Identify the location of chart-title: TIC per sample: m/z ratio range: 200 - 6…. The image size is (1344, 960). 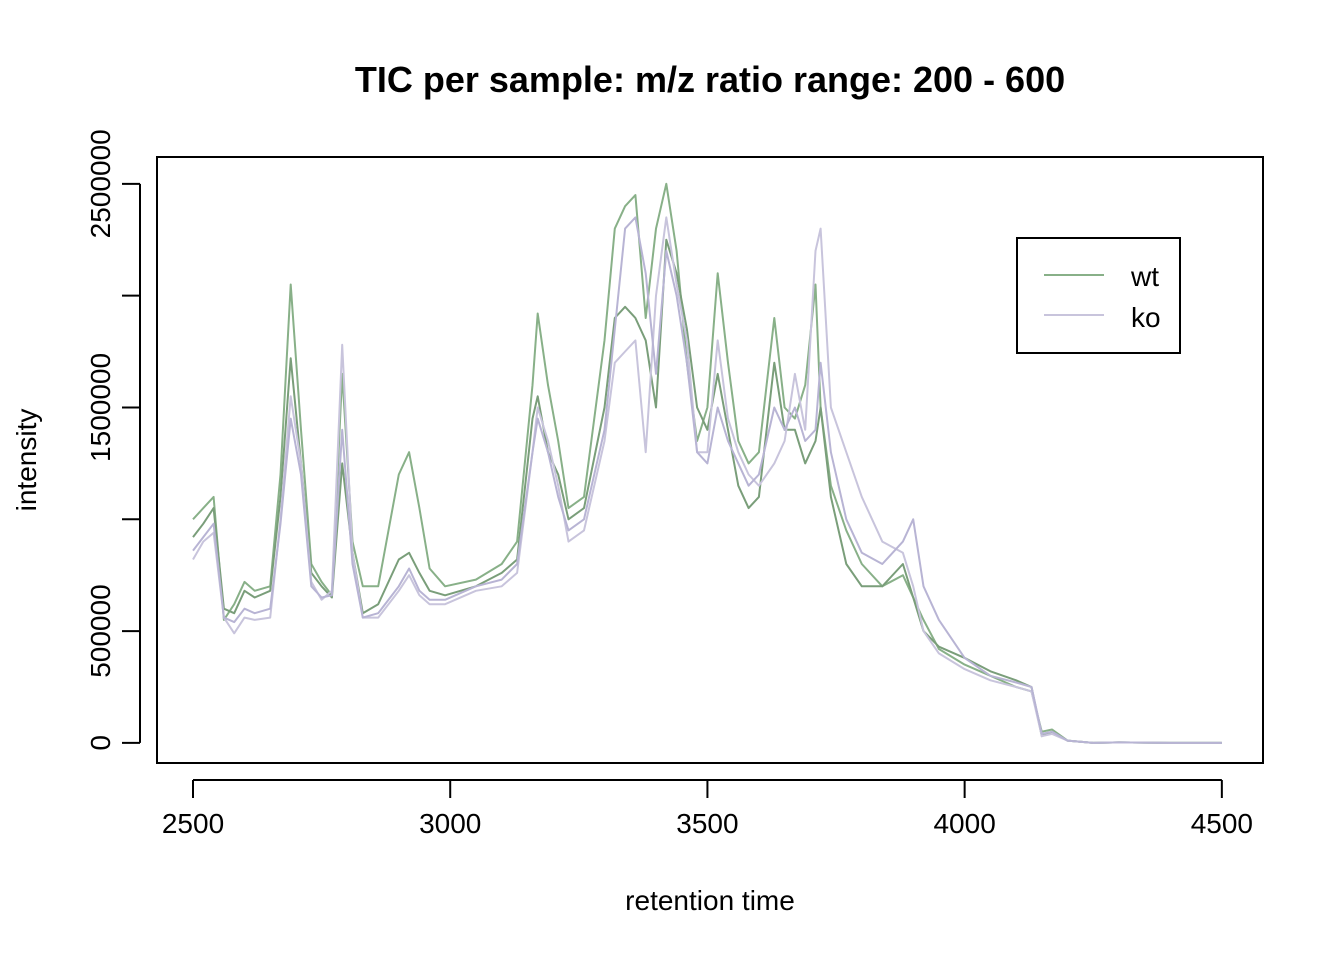
(710, 79).